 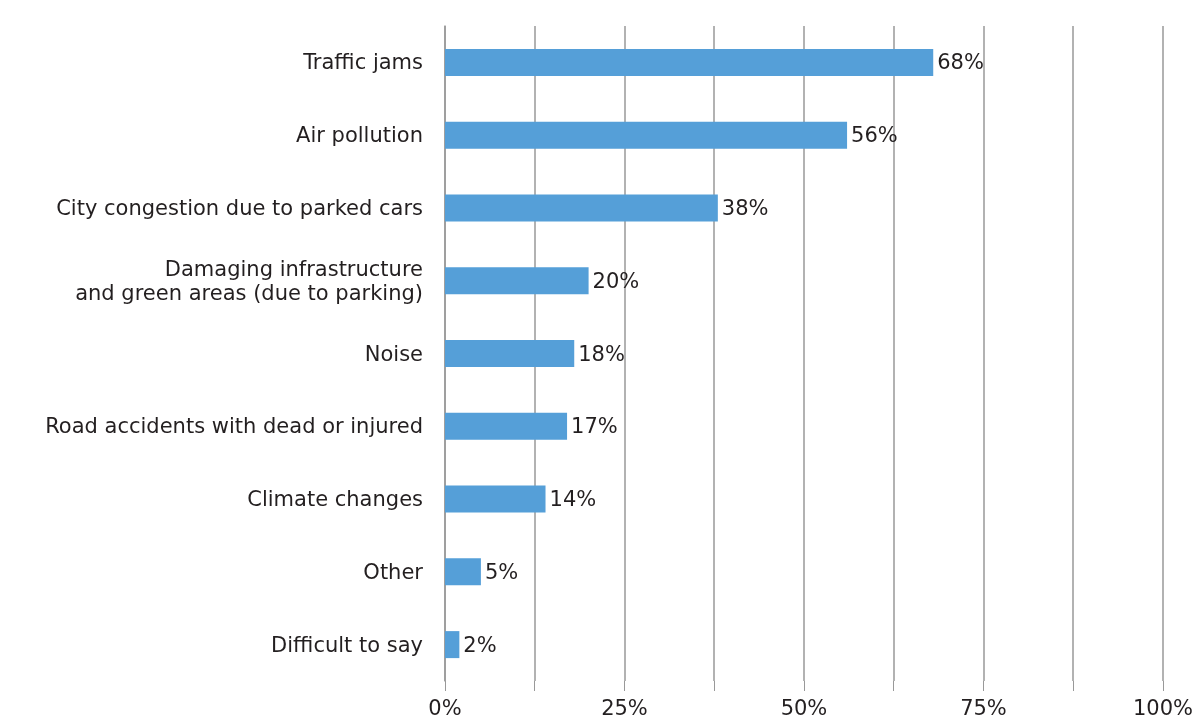 What do you see at coordinates (347, 644) in the screenshot?
I see `y-tick-label: Difficult to say` at bounding box center [347, 644].